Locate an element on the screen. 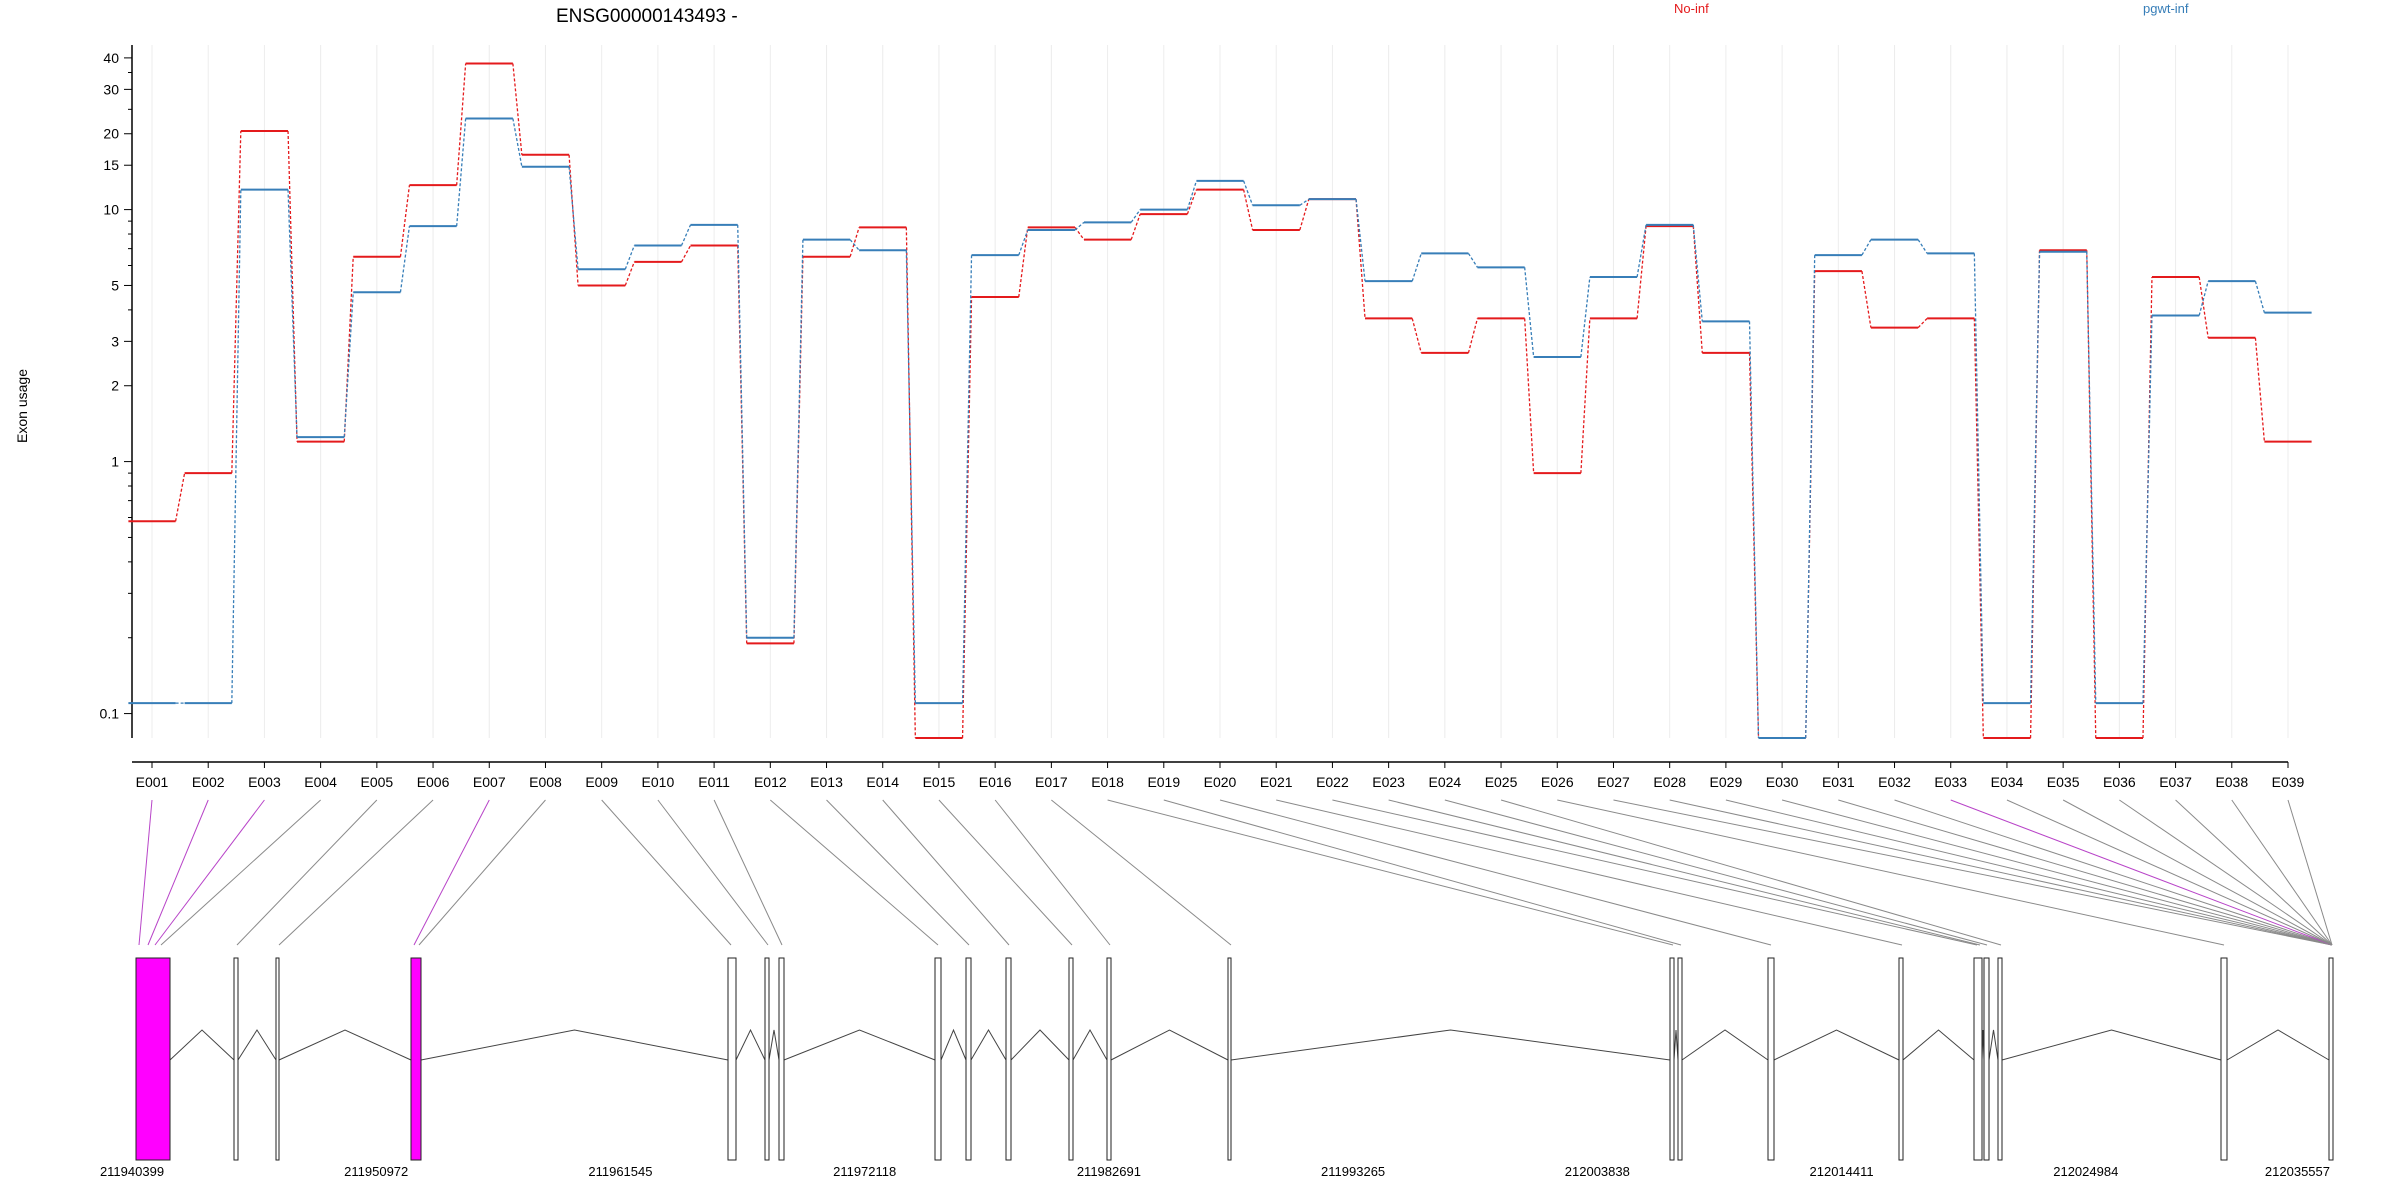 The width and height of the screenshot is (2400, 1200). connector-E014 is located at coordinates (946, 872).